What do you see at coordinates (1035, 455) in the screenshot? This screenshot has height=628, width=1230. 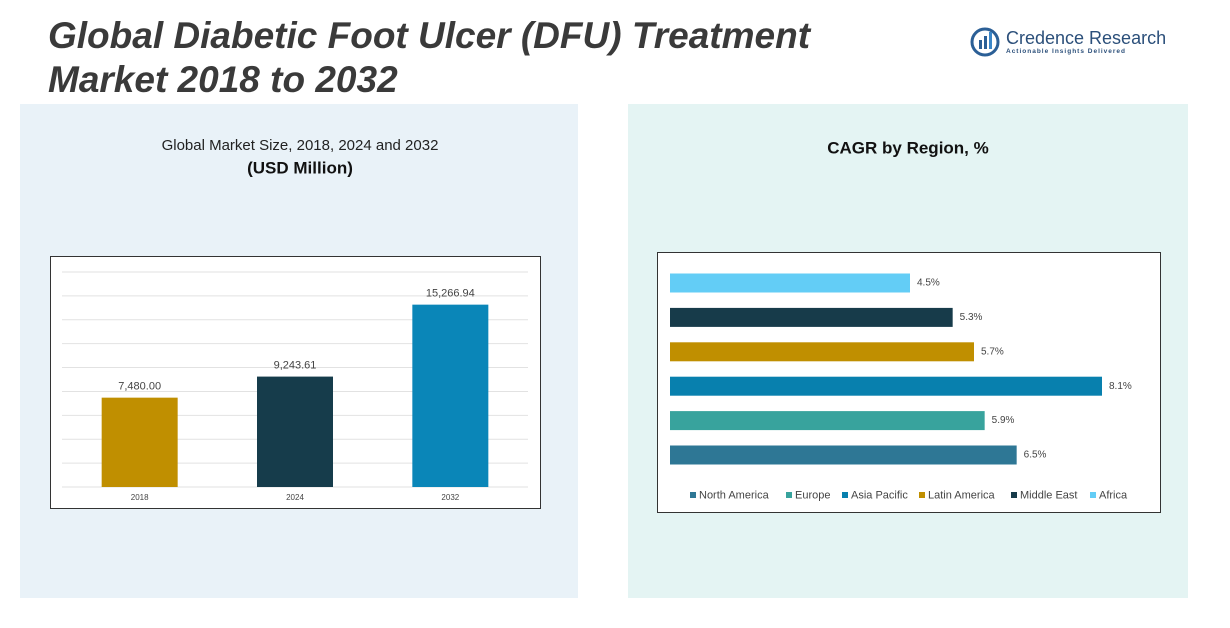 I see `data-label: 6.5%` at bounding box center [1035, 455].